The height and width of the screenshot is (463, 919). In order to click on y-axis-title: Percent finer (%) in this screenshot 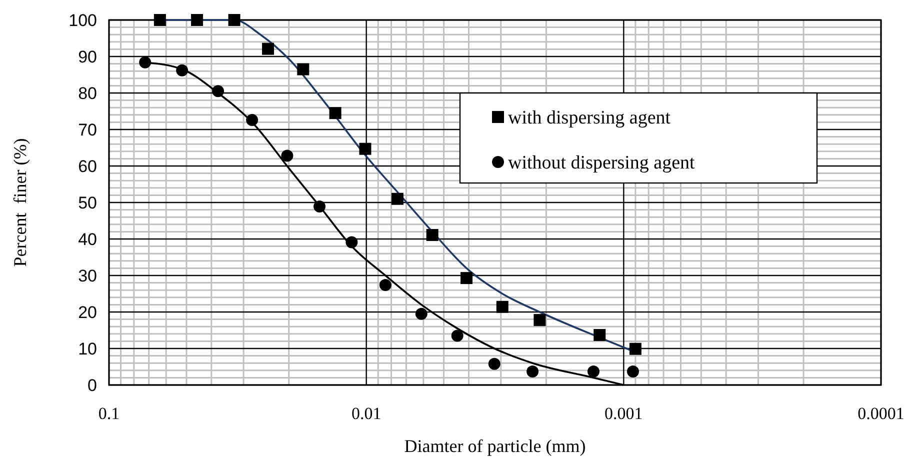, I will do `click(20, 202)`.